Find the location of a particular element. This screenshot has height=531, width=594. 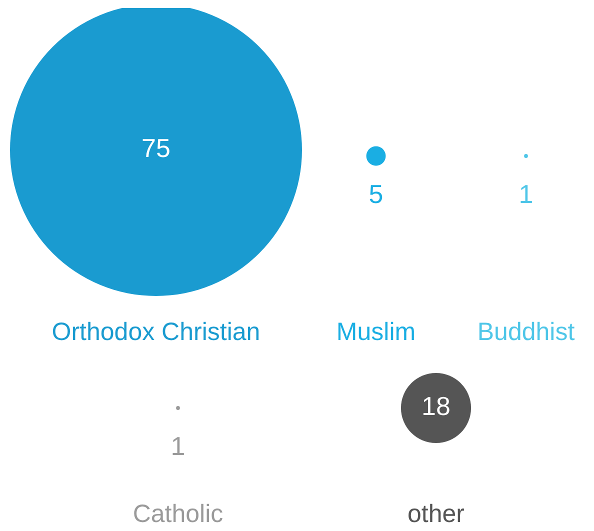

category-label: Muslim is located at coordinates (376, 332).